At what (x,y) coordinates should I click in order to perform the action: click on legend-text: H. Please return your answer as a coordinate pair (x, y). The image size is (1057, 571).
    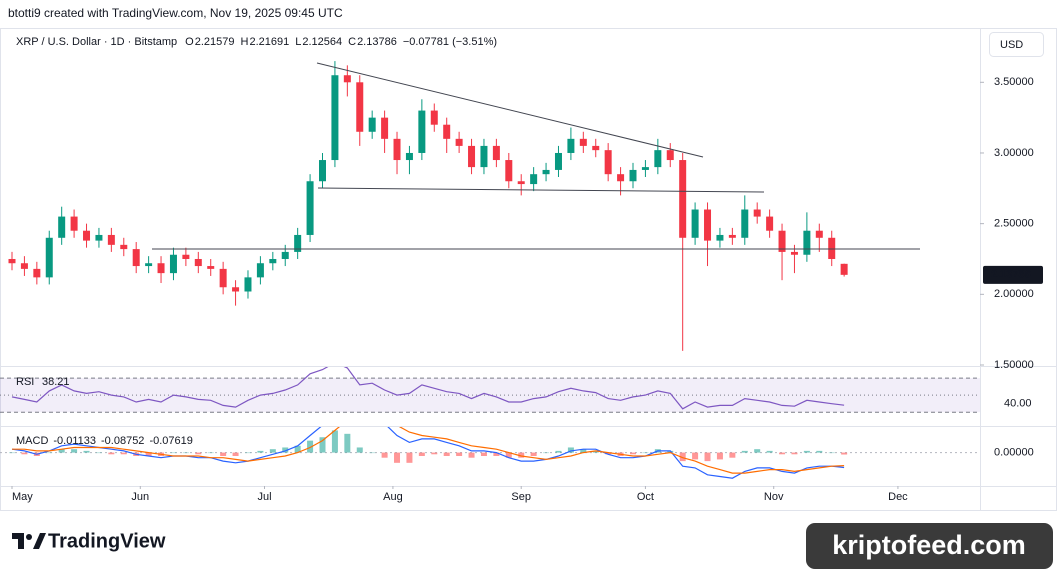
    Looking at the image, I should click on (245, 42).